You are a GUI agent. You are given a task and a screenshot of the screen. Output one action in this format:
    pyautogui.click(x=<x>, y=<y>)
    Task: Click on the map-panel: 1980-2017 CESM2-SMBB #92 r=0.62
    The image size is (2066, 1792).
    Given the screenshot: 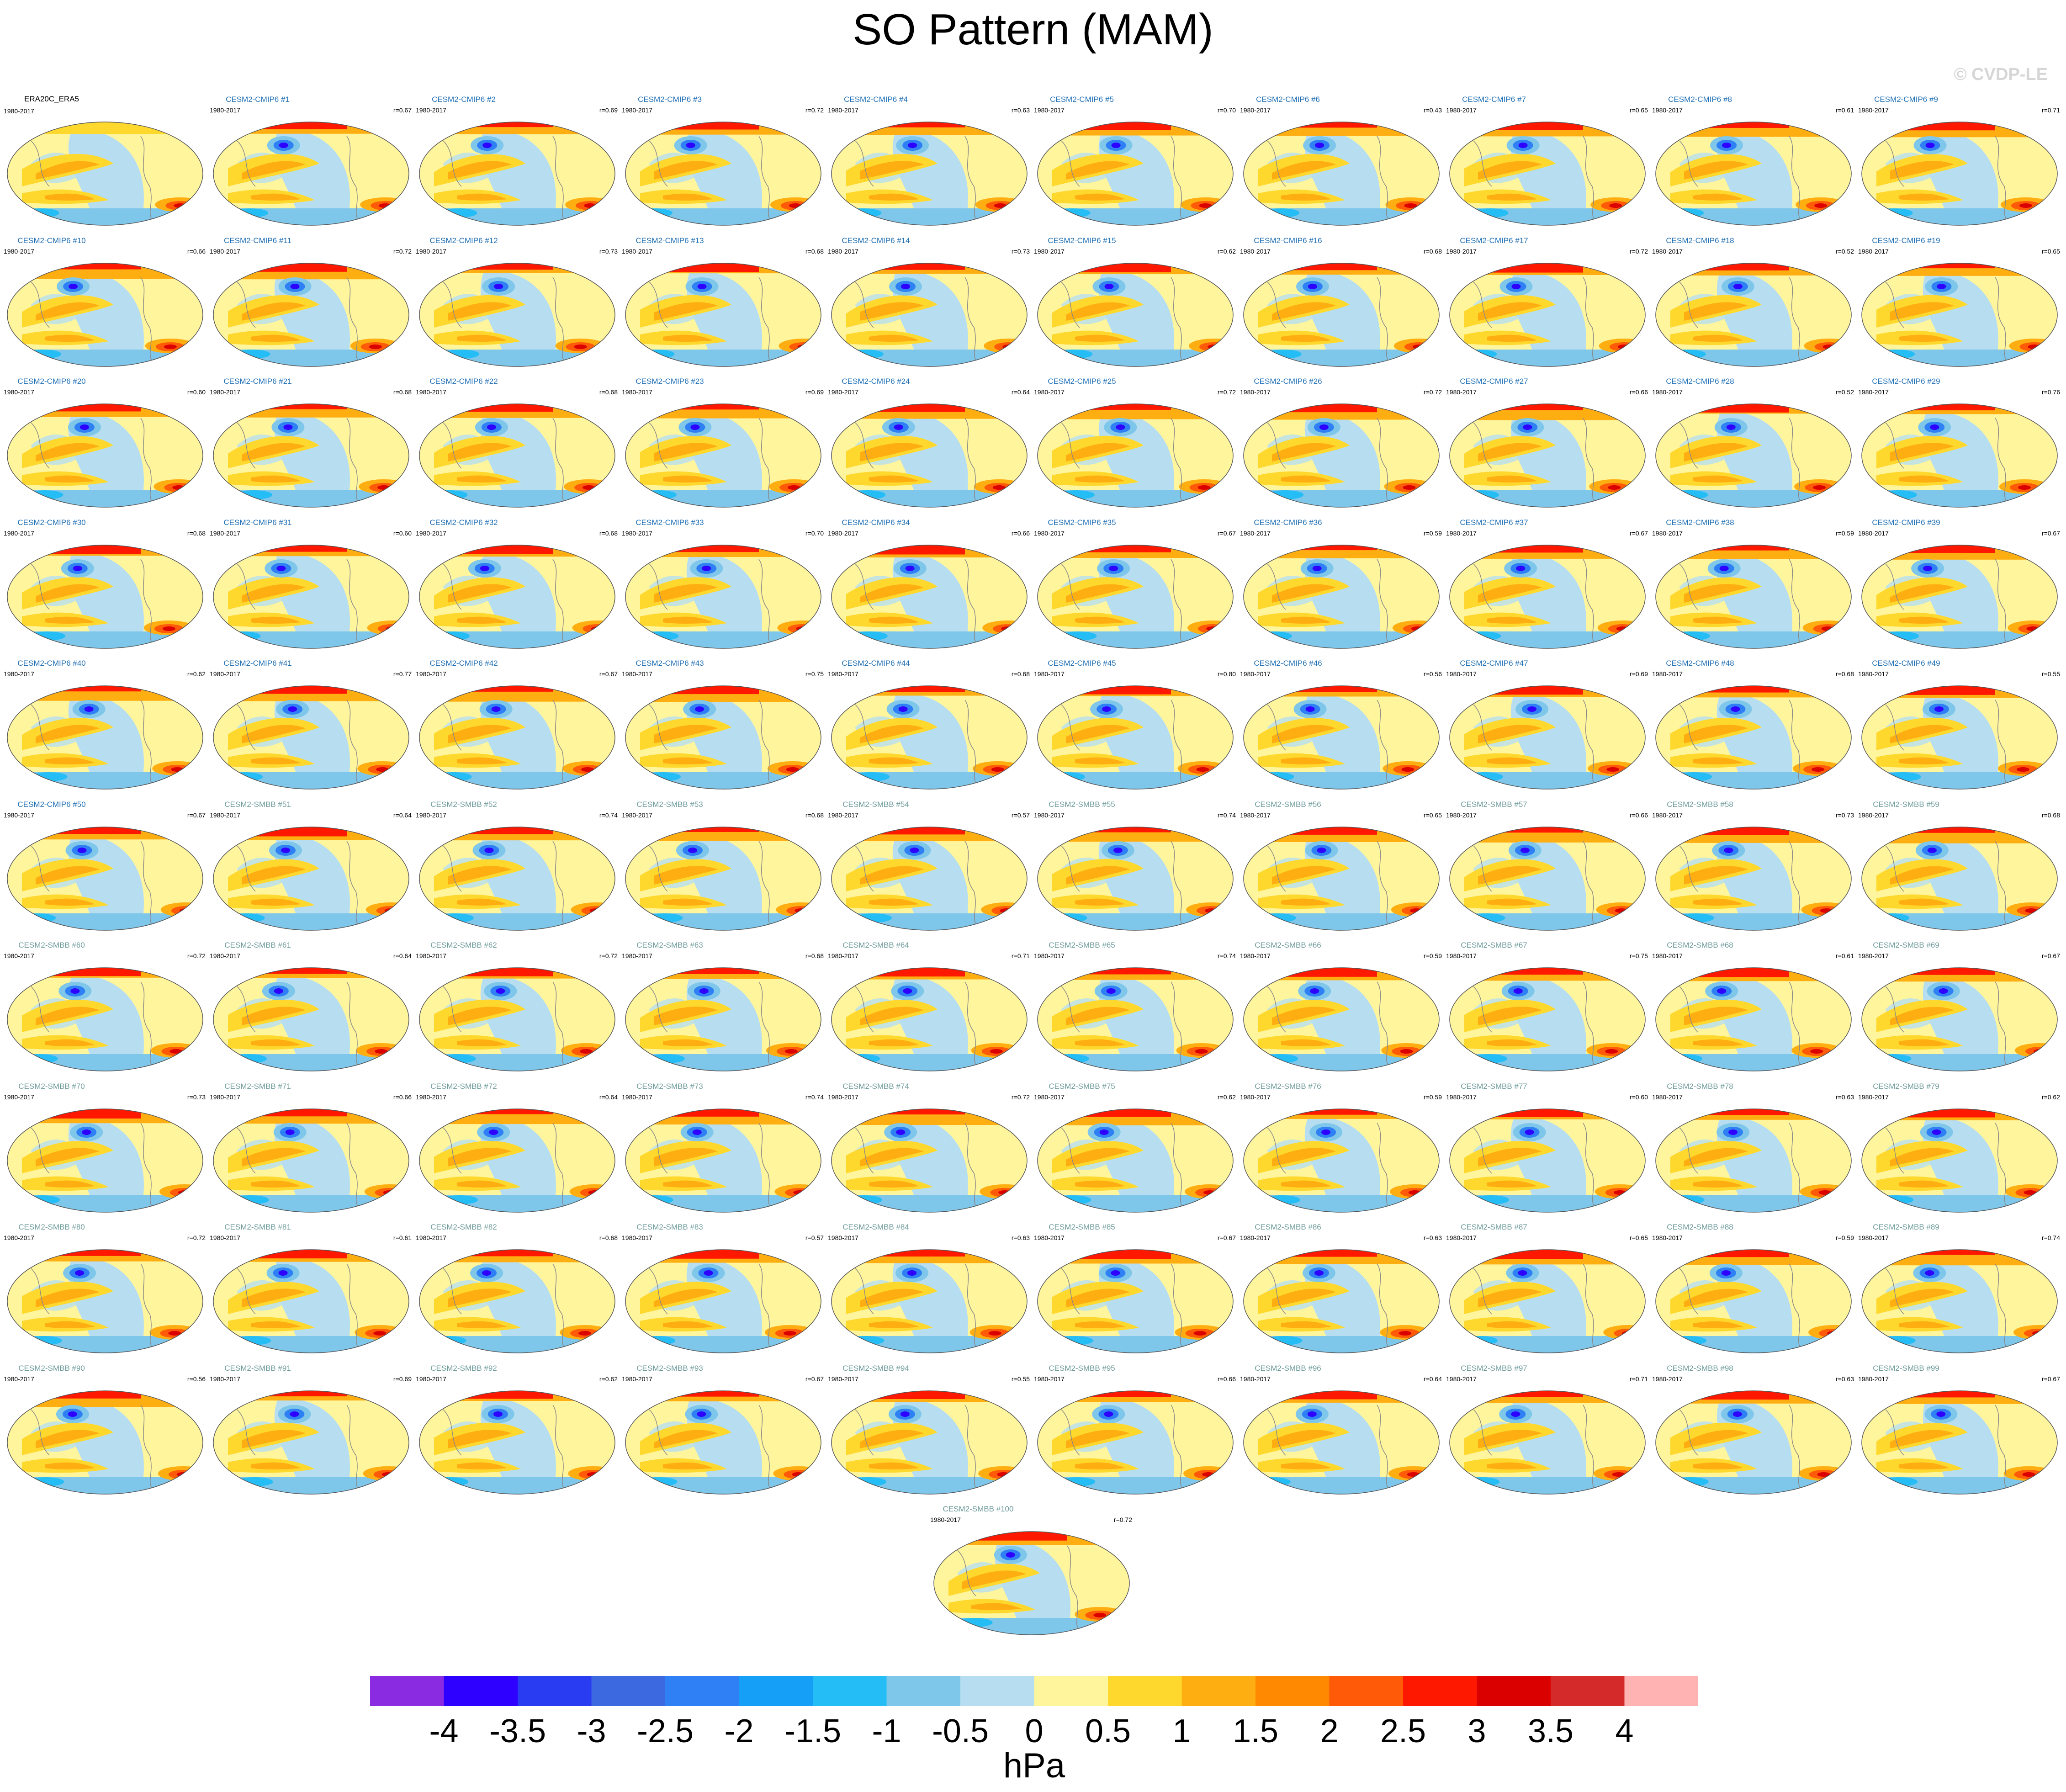 What is the action you would take?
    pyautogui.click(x=519, y=1435)
    